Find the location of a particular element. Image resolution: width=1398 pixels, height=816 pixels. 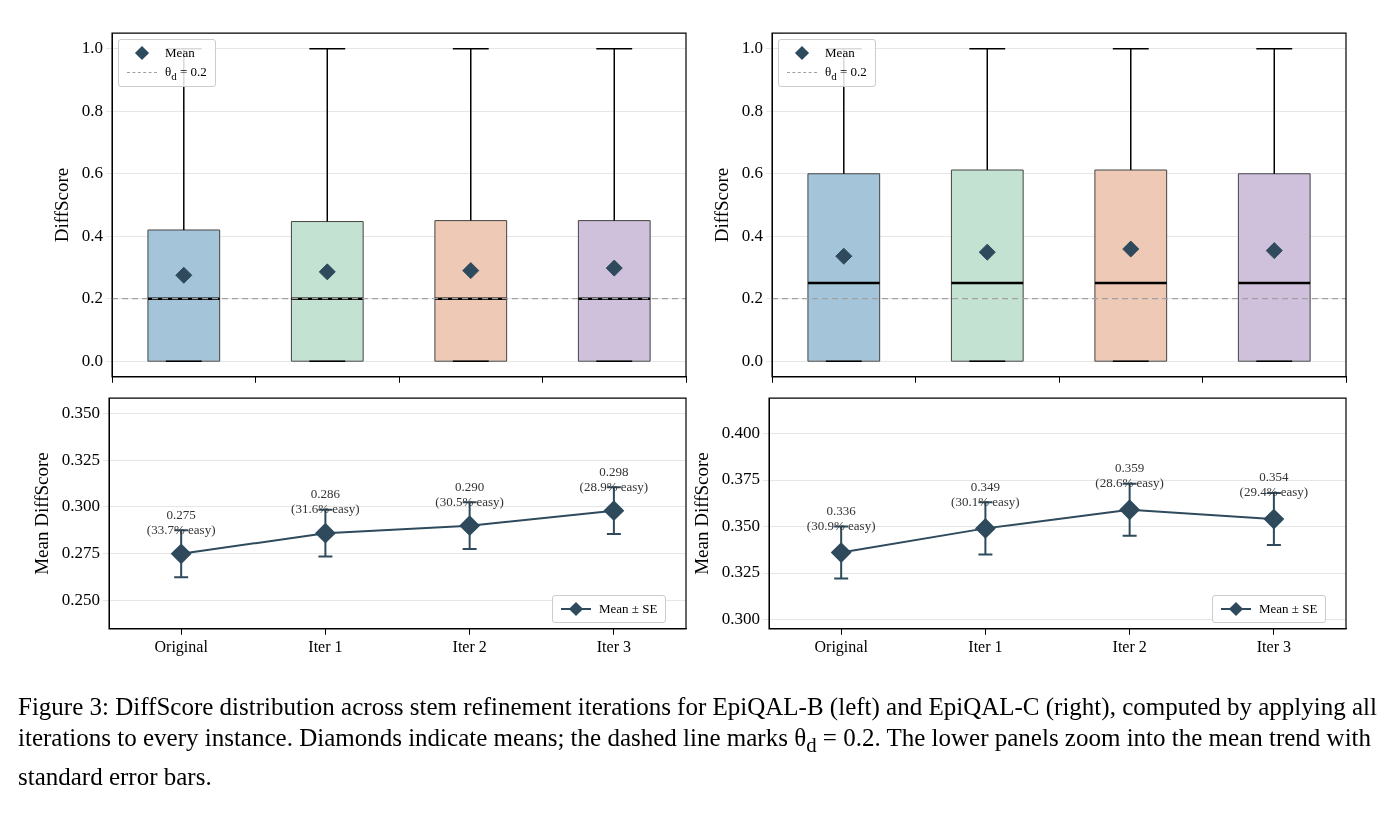

data-label: 0.290 (30.5% easy) is located at coordinates (469, 493).